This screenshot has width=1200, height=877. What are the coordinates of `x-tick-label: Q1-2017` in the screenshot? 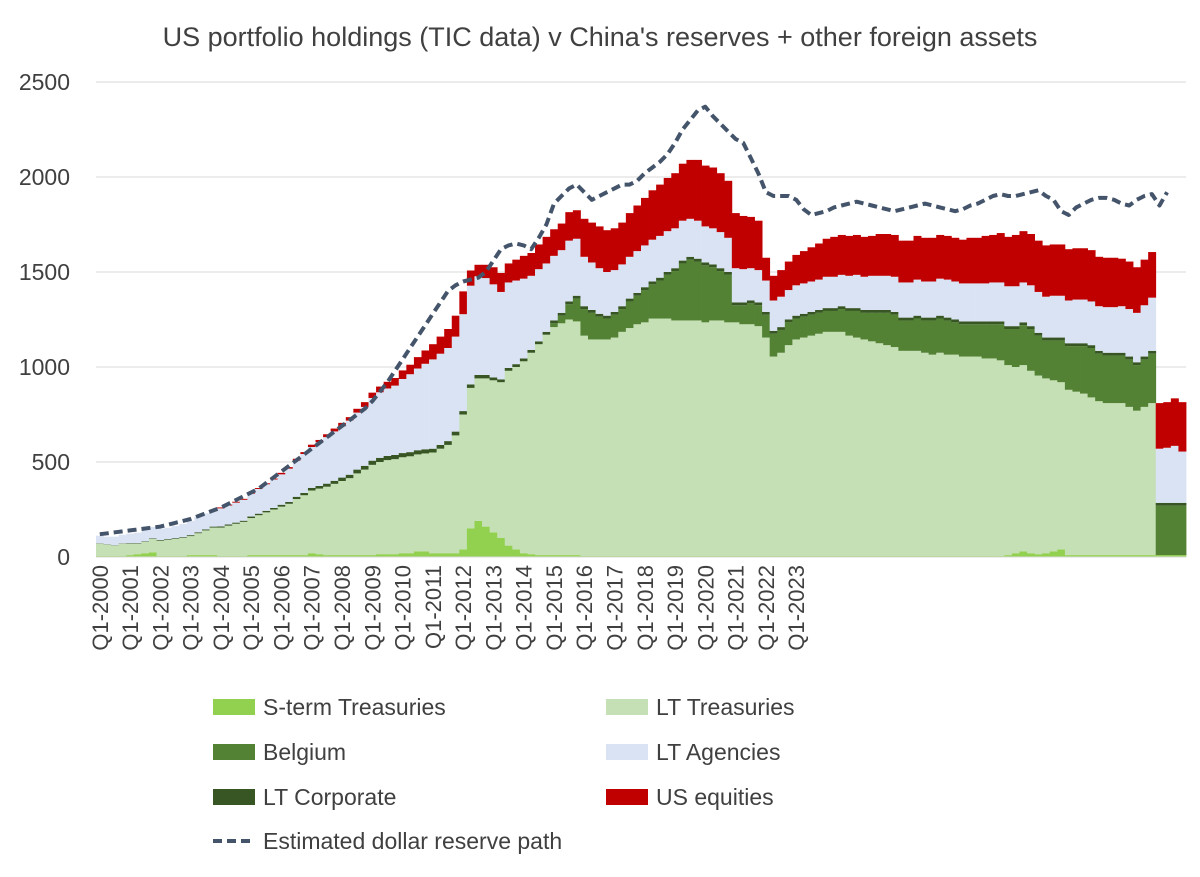 It's located at (615, 608).